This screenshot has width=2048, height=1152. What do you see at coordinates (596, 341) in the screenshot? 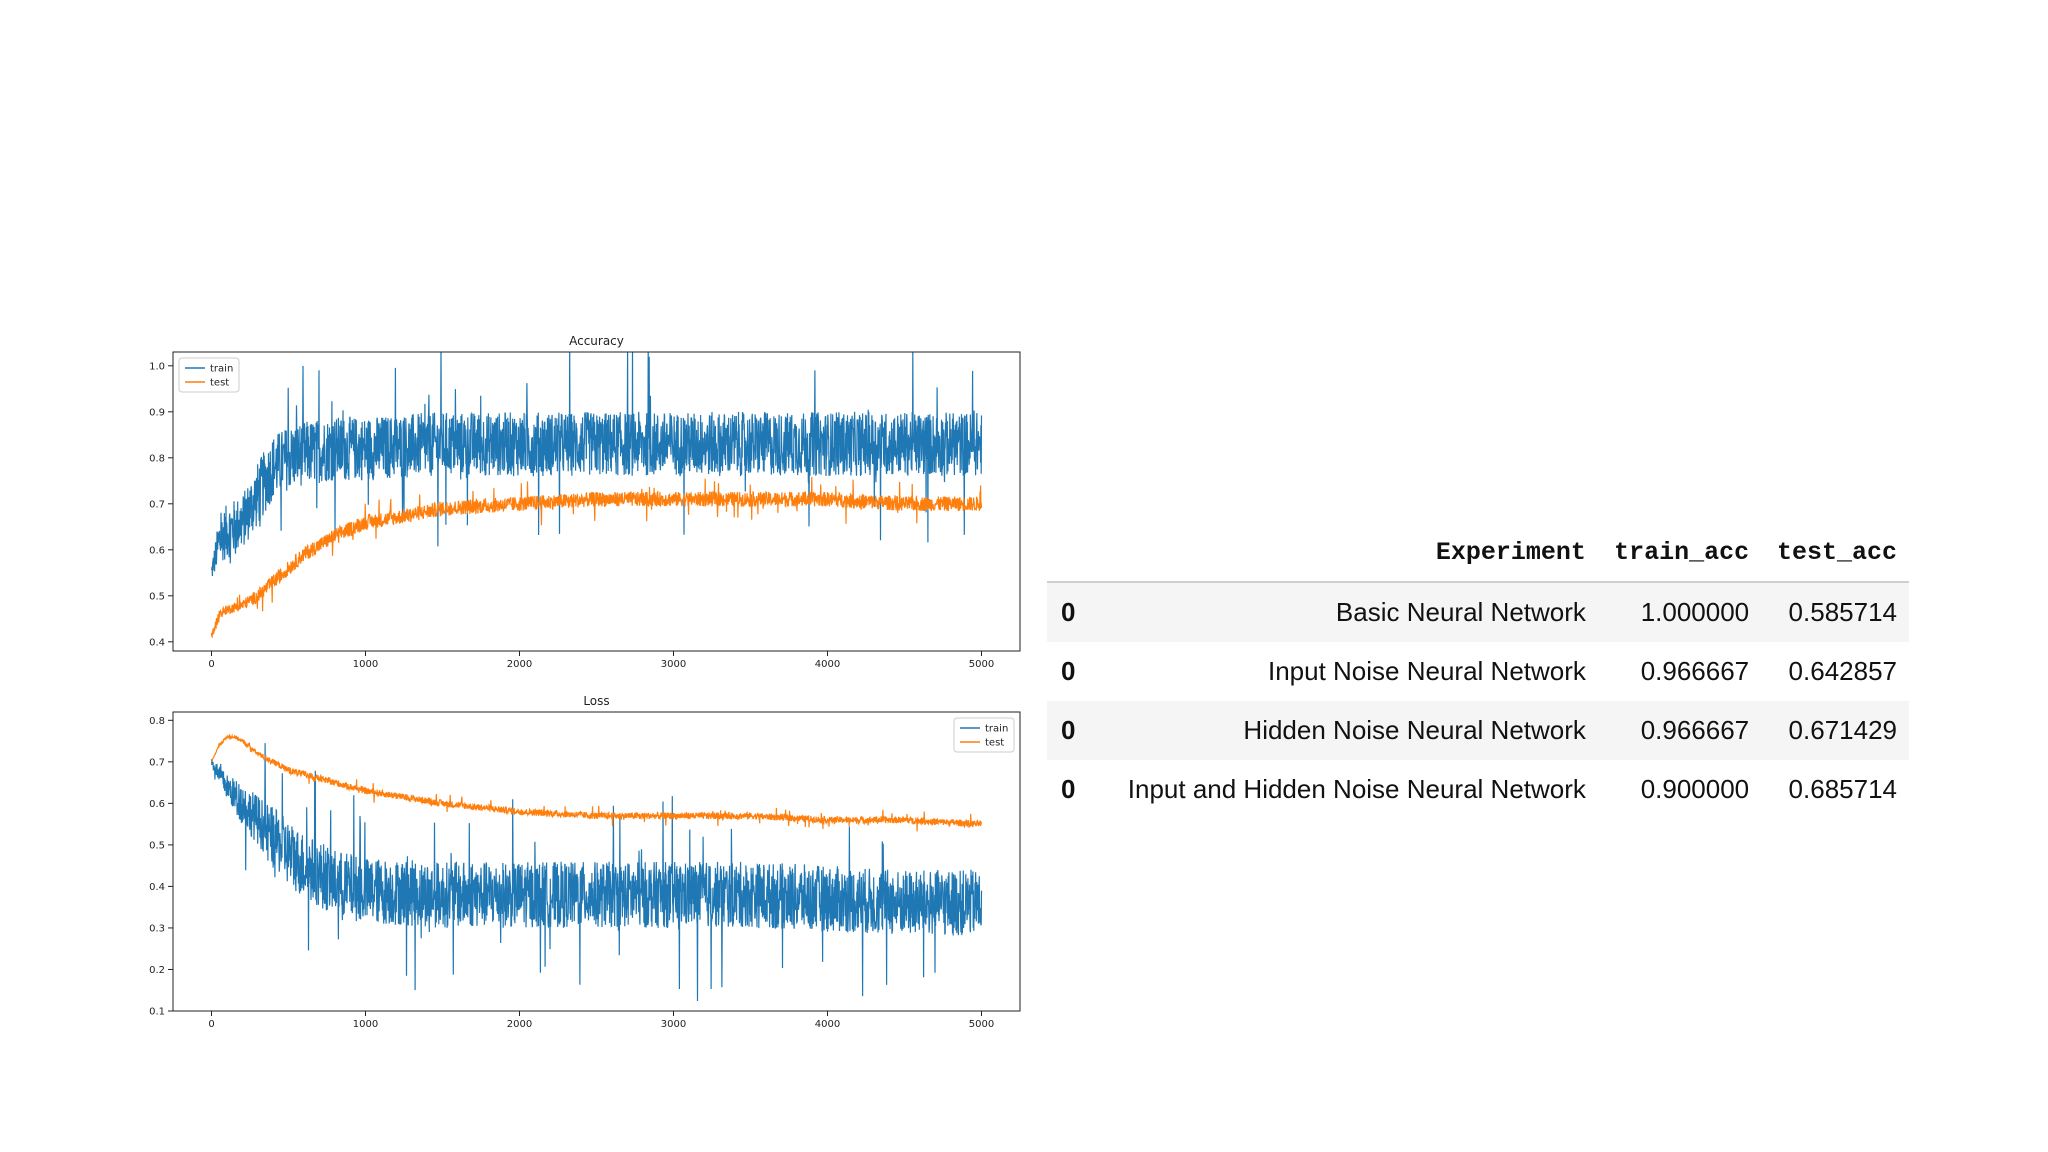
I see `chart-title: Accuracy` at bounding box center [596, 341].